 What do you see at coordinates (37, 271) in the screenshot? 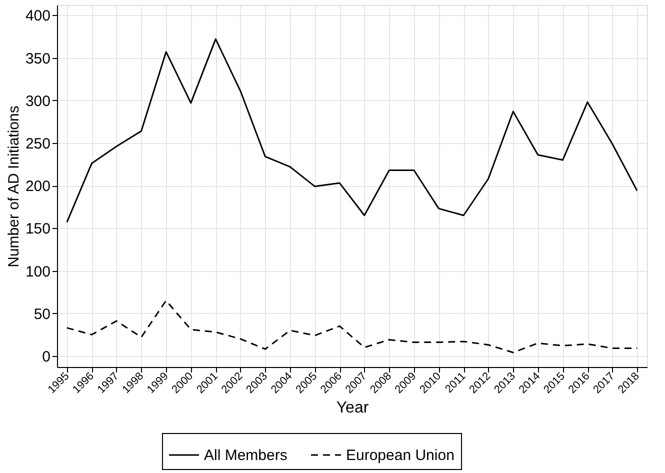
I see `y-tick-label: 100` at bounding box center [37, 271].